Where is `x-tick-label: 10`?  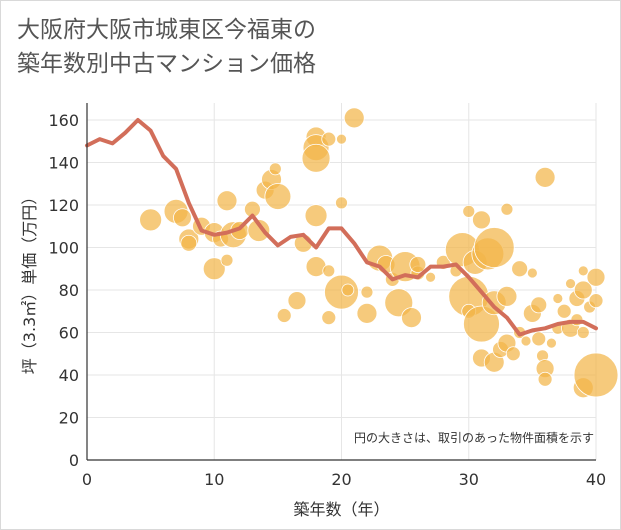 x-tick-label: 10 is located at coordinates (214, 479).